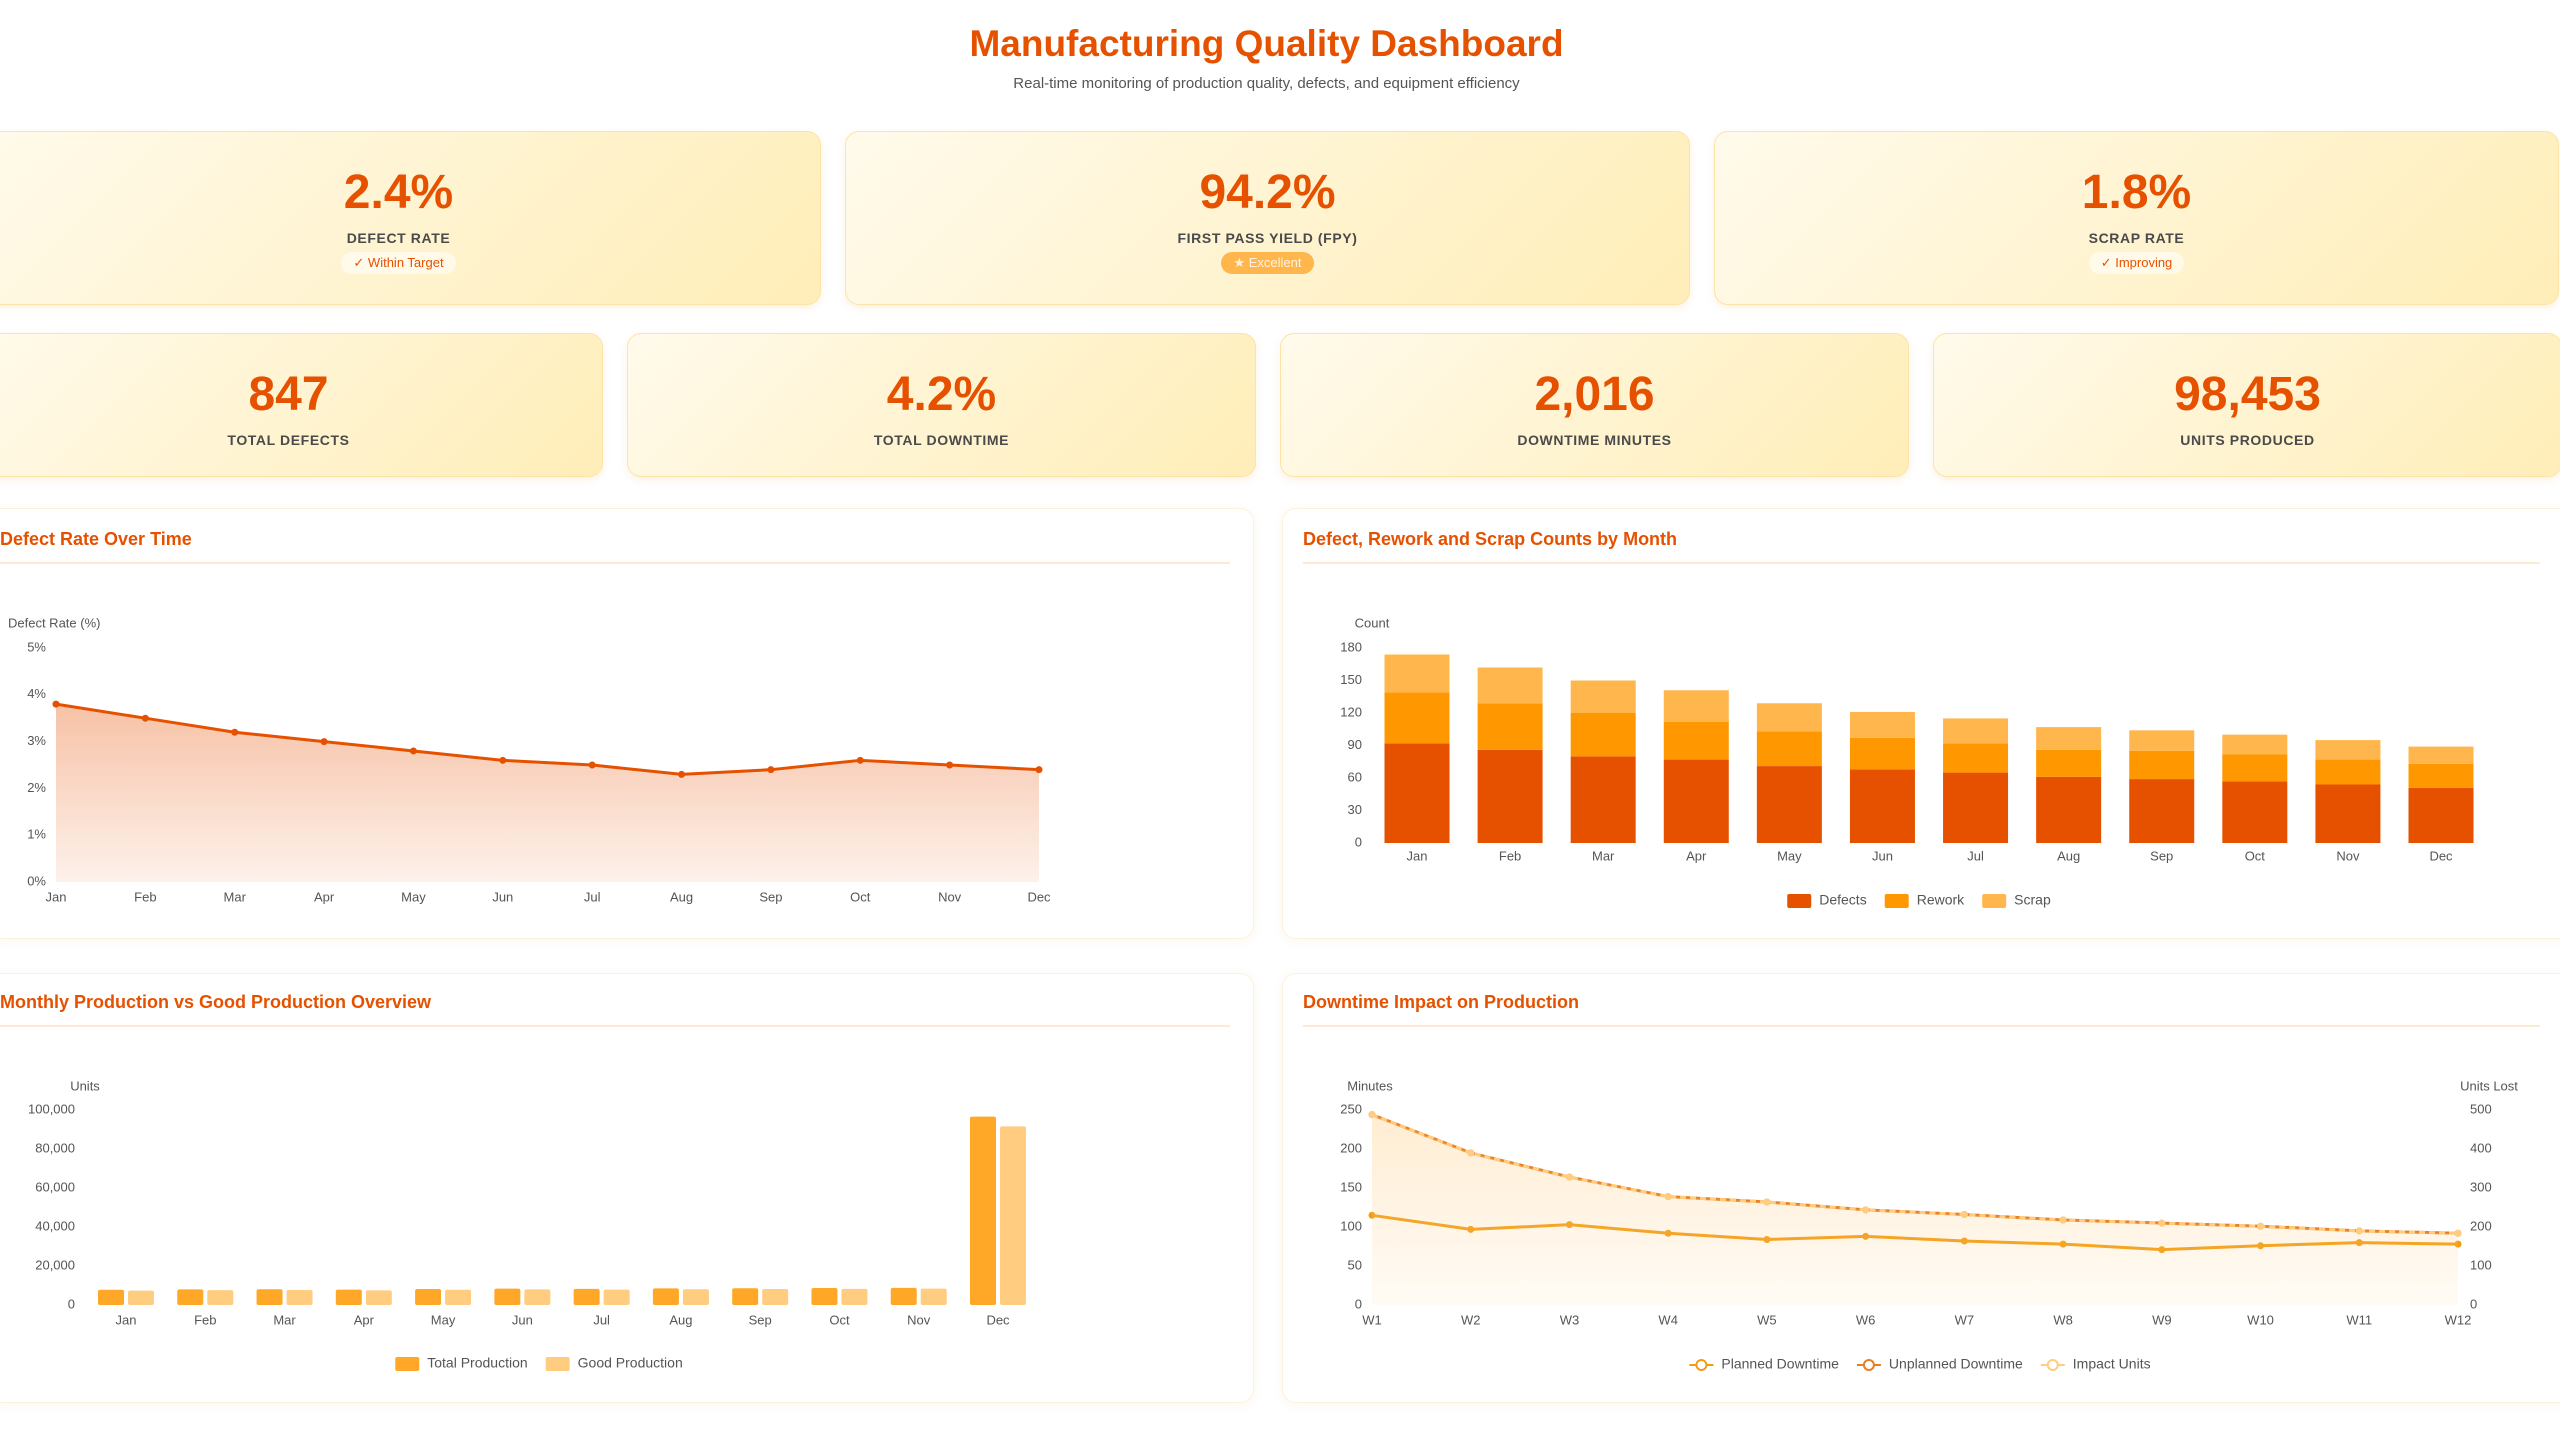 This screenshot has width=2560, height=1440. Describe the element at coordinates (398, 238) in the screenshot. I see `kpi-label: DEFECT RATE` at that location.